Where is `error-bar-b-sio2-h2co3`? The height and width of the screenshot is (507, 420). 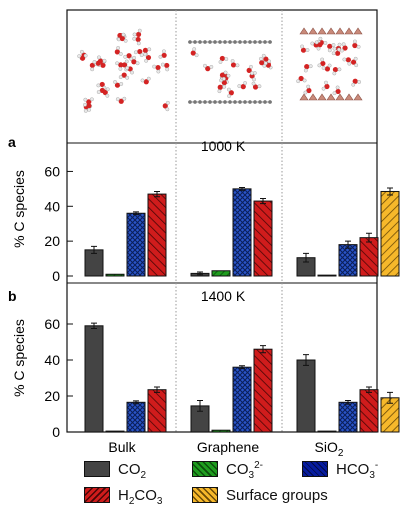 error-bar-b-sio2-h2co3 is located at coordinates (369, 389).